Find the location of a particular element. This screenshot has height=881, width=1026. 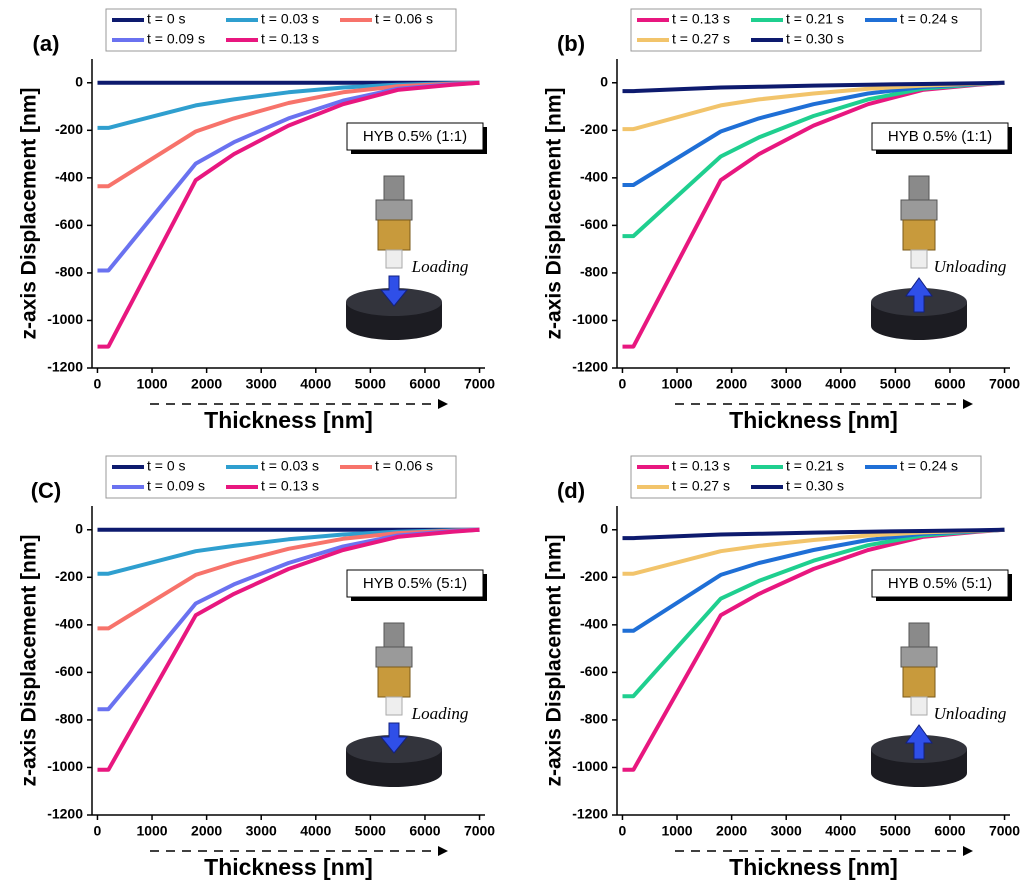

annotation: HYB 0.5% (1:1) is located at coordinates (940, 136).